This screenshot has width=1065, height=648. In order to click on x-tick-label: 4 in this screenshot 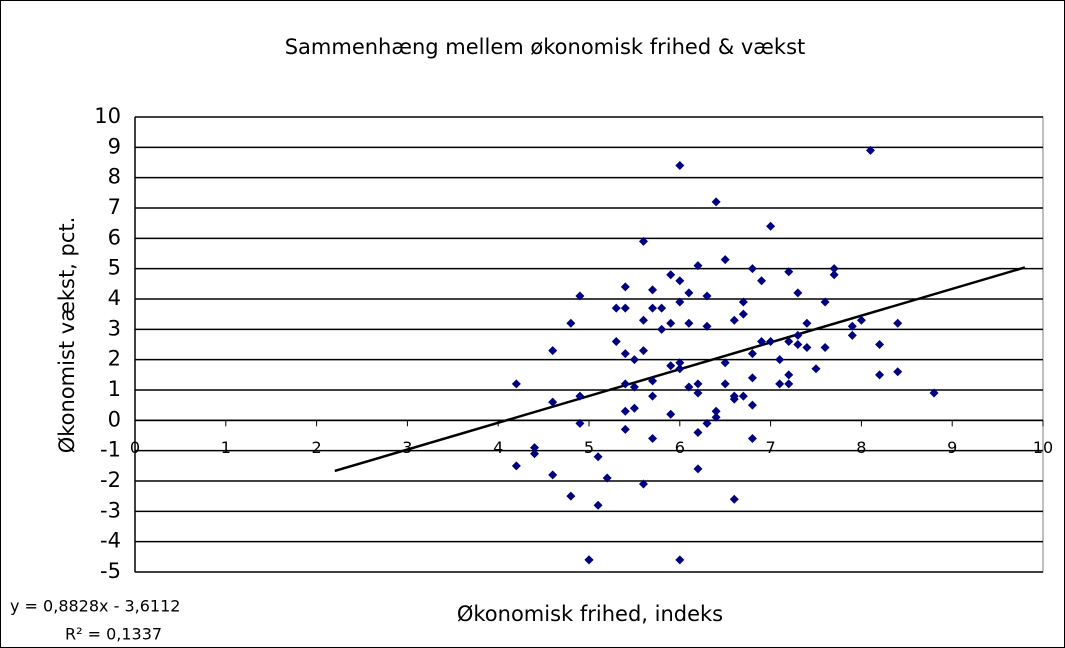, I will do `click(498, 447)`.